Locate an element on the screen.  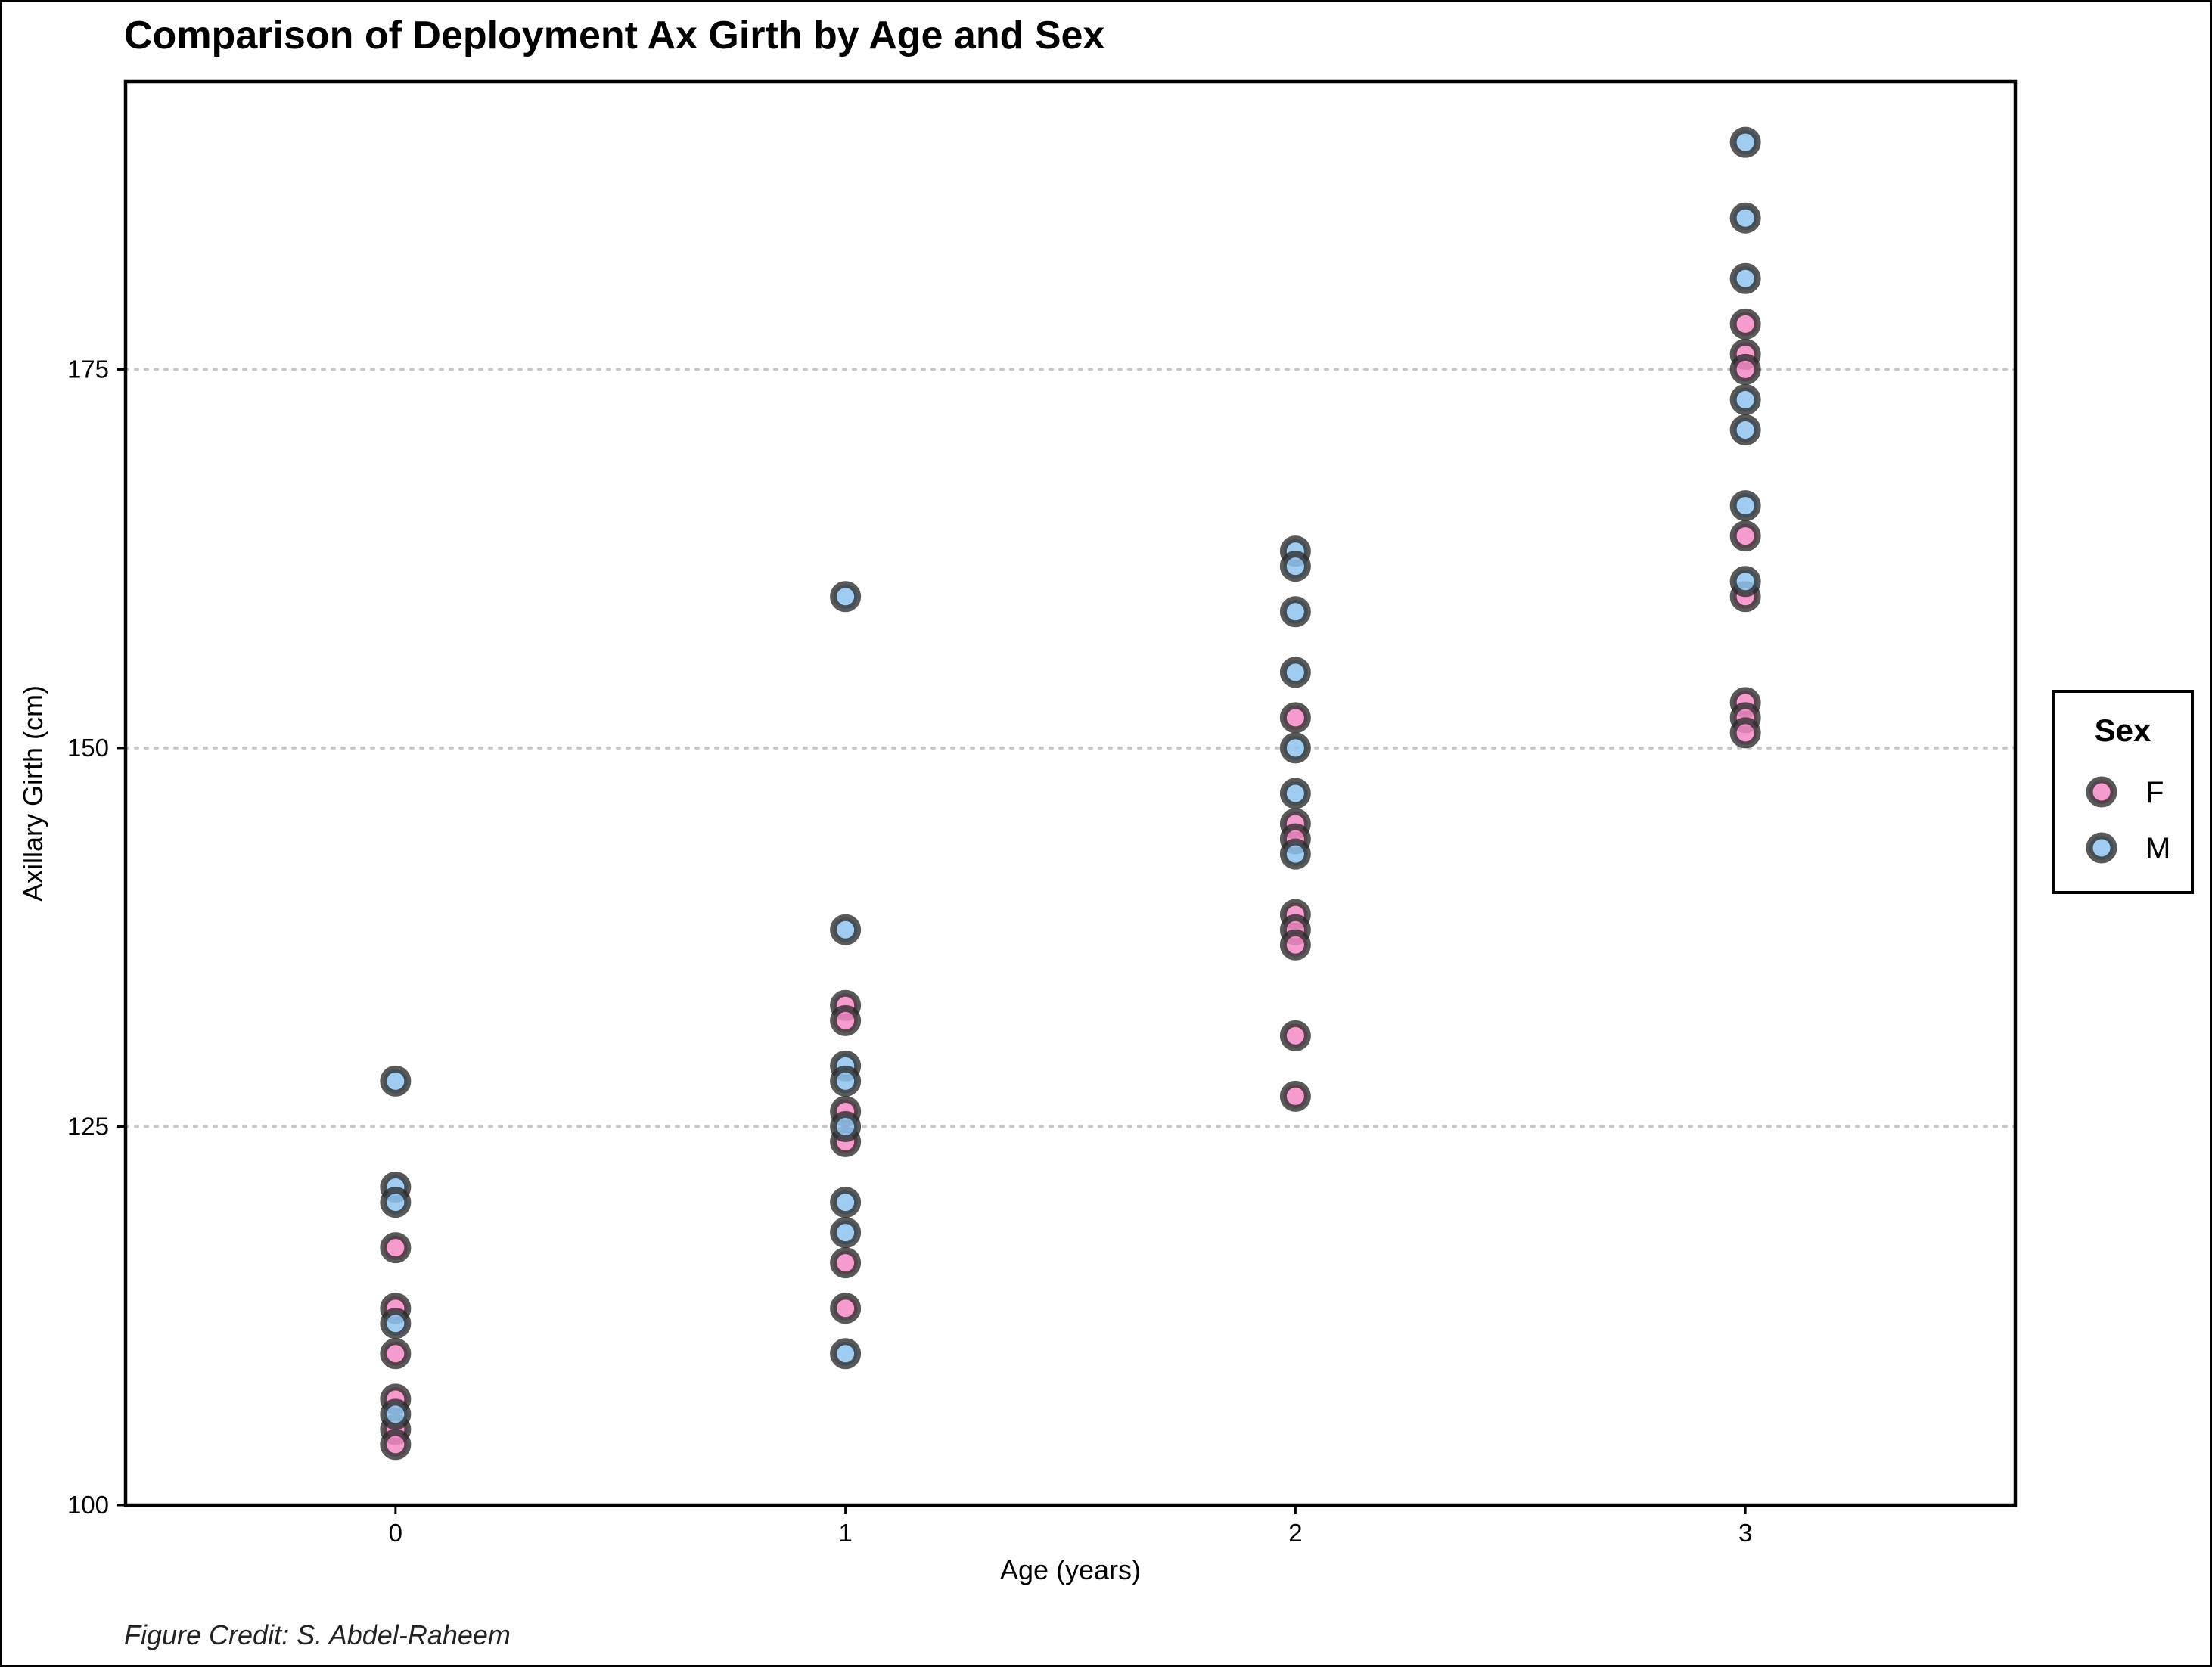
x-axis-label: Age (years) is located at coordinates (1071, 1569).